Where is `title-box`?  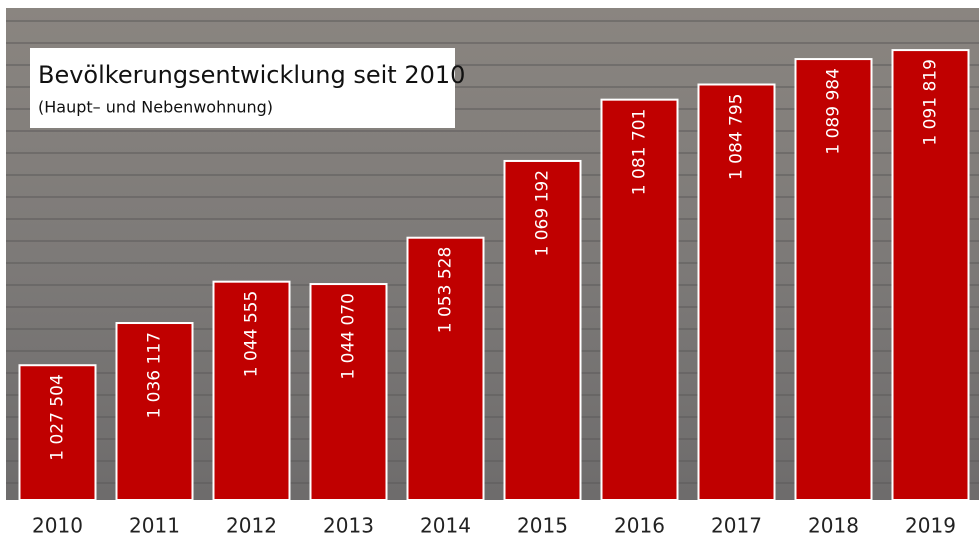
title-box is located at coordinates (242, 88).